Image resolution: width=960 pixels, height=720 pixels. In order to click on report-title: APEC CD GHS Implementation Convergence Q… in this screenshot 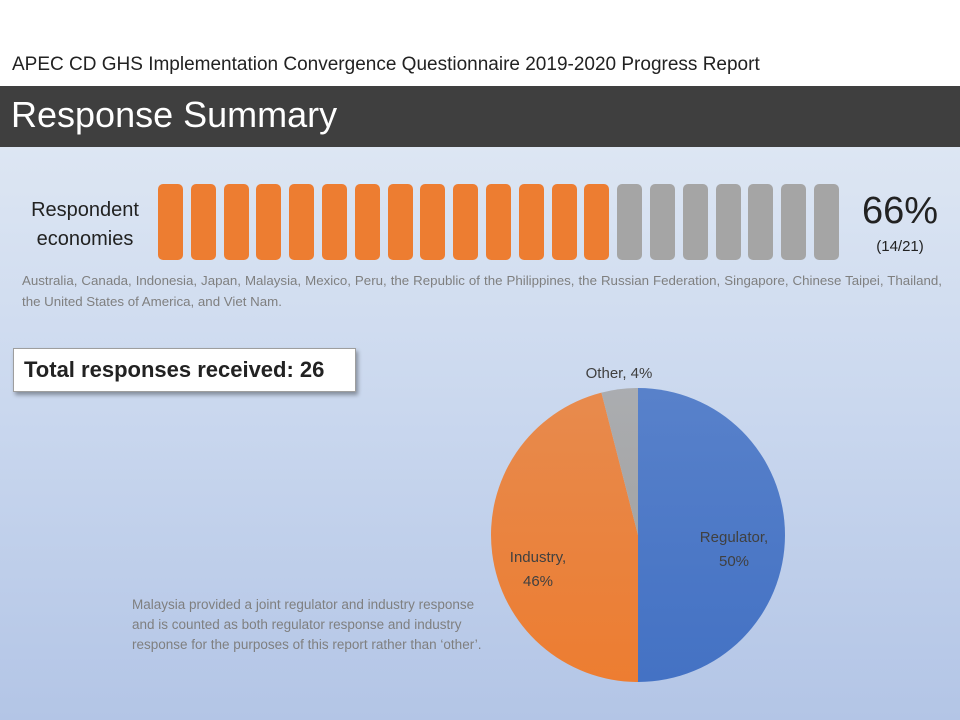, I will do `click(386, 64)`.